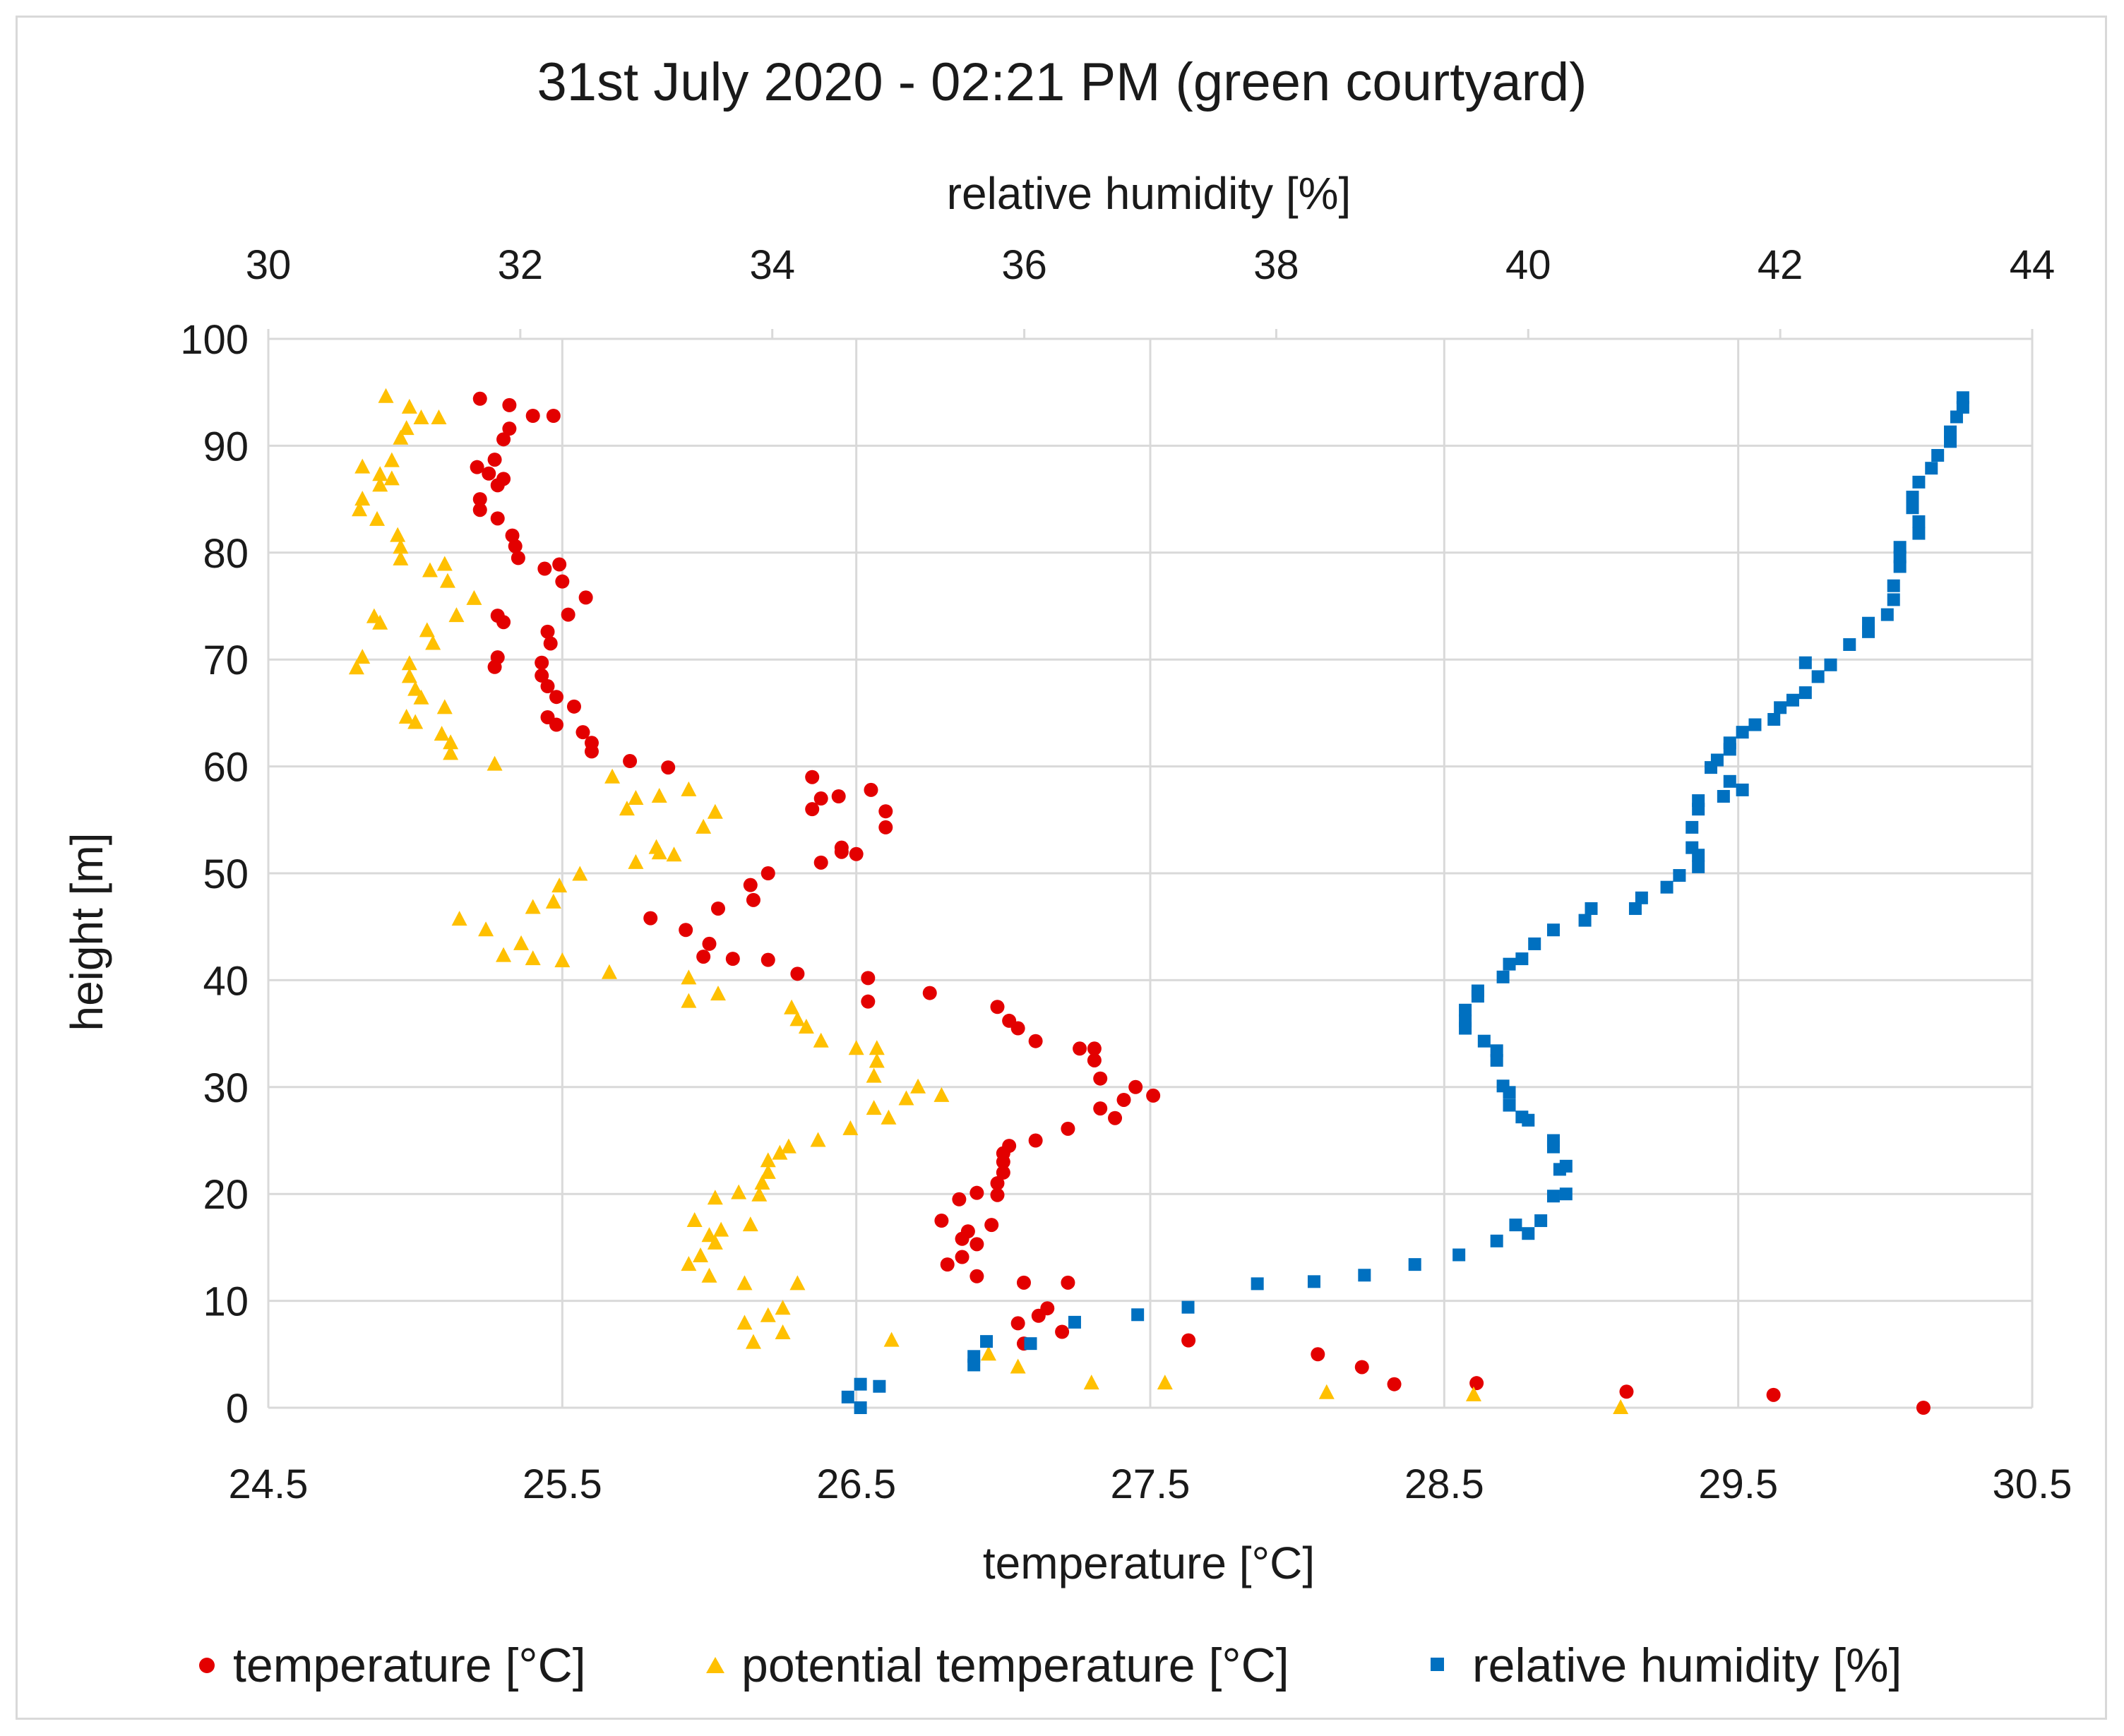 This screenshot has height=1736, width=2124. What do you see at coordinates (1687, 1665) in the screenshot?
I see `legend-label-relative-humidity: relative humidity [%]` at bounding box center [1687, 1665].